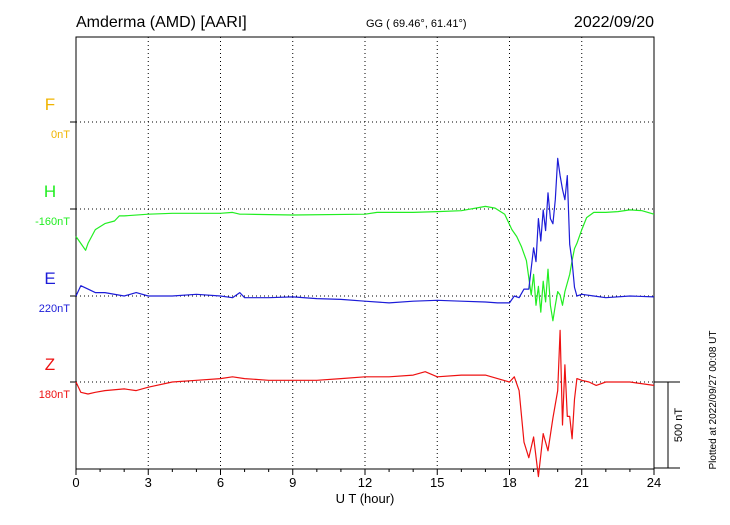 Image resolution: width=730 pixels, height=525 pixels. I want to click on station-coordinates: GG ( 69.46°, 61.41°), so click(416, 24).